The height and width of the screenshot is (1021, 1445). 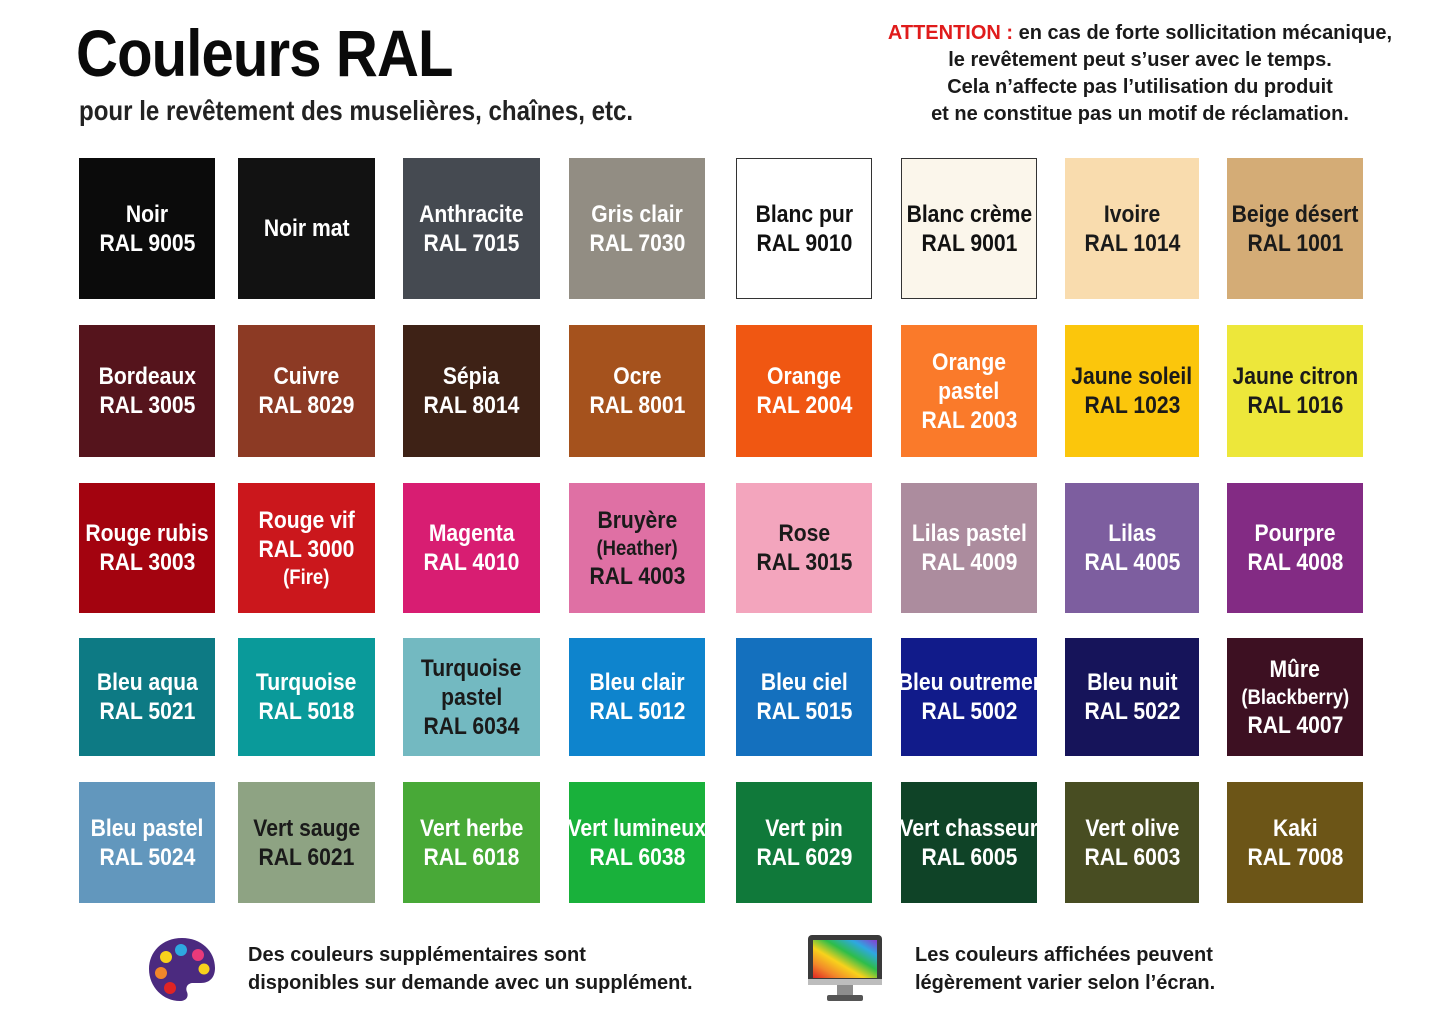 I want to click on swatch-label-line: RAL 7008, so click(x=1295, y=857).